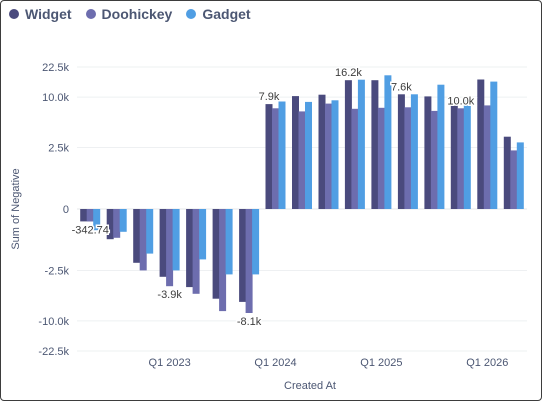  I want to click on bar-gadget-q4-2022, so click(149, 231).